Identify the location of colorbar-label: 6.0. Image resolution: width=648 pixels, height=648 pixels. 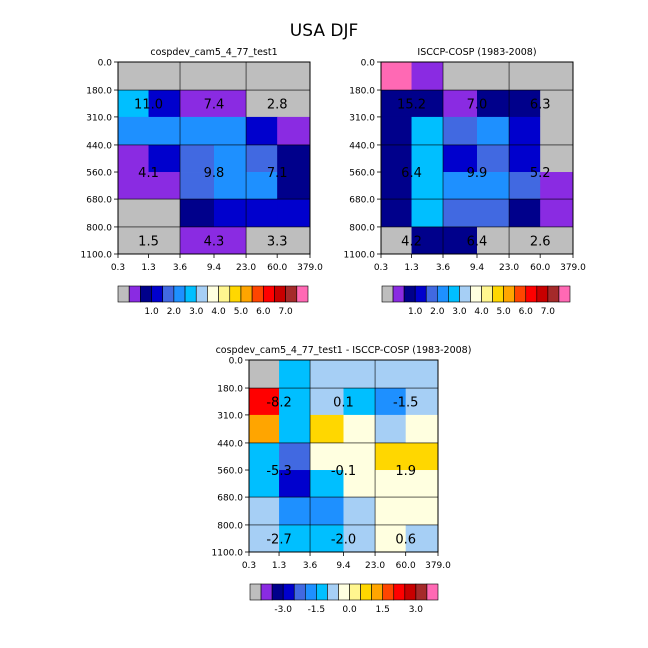
(526, 312).